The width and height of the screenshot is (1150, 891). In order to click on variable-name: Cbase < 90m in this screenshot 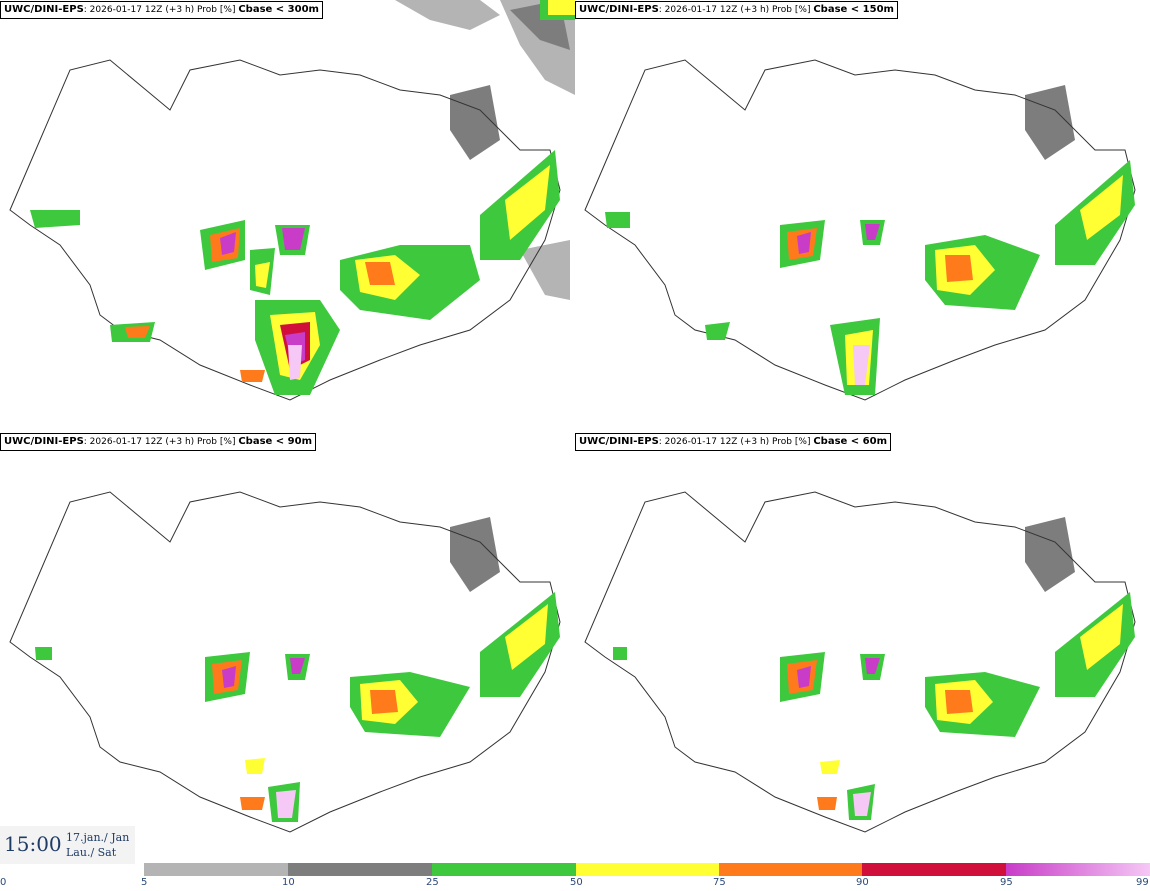, I will do `click(275, 441)`.